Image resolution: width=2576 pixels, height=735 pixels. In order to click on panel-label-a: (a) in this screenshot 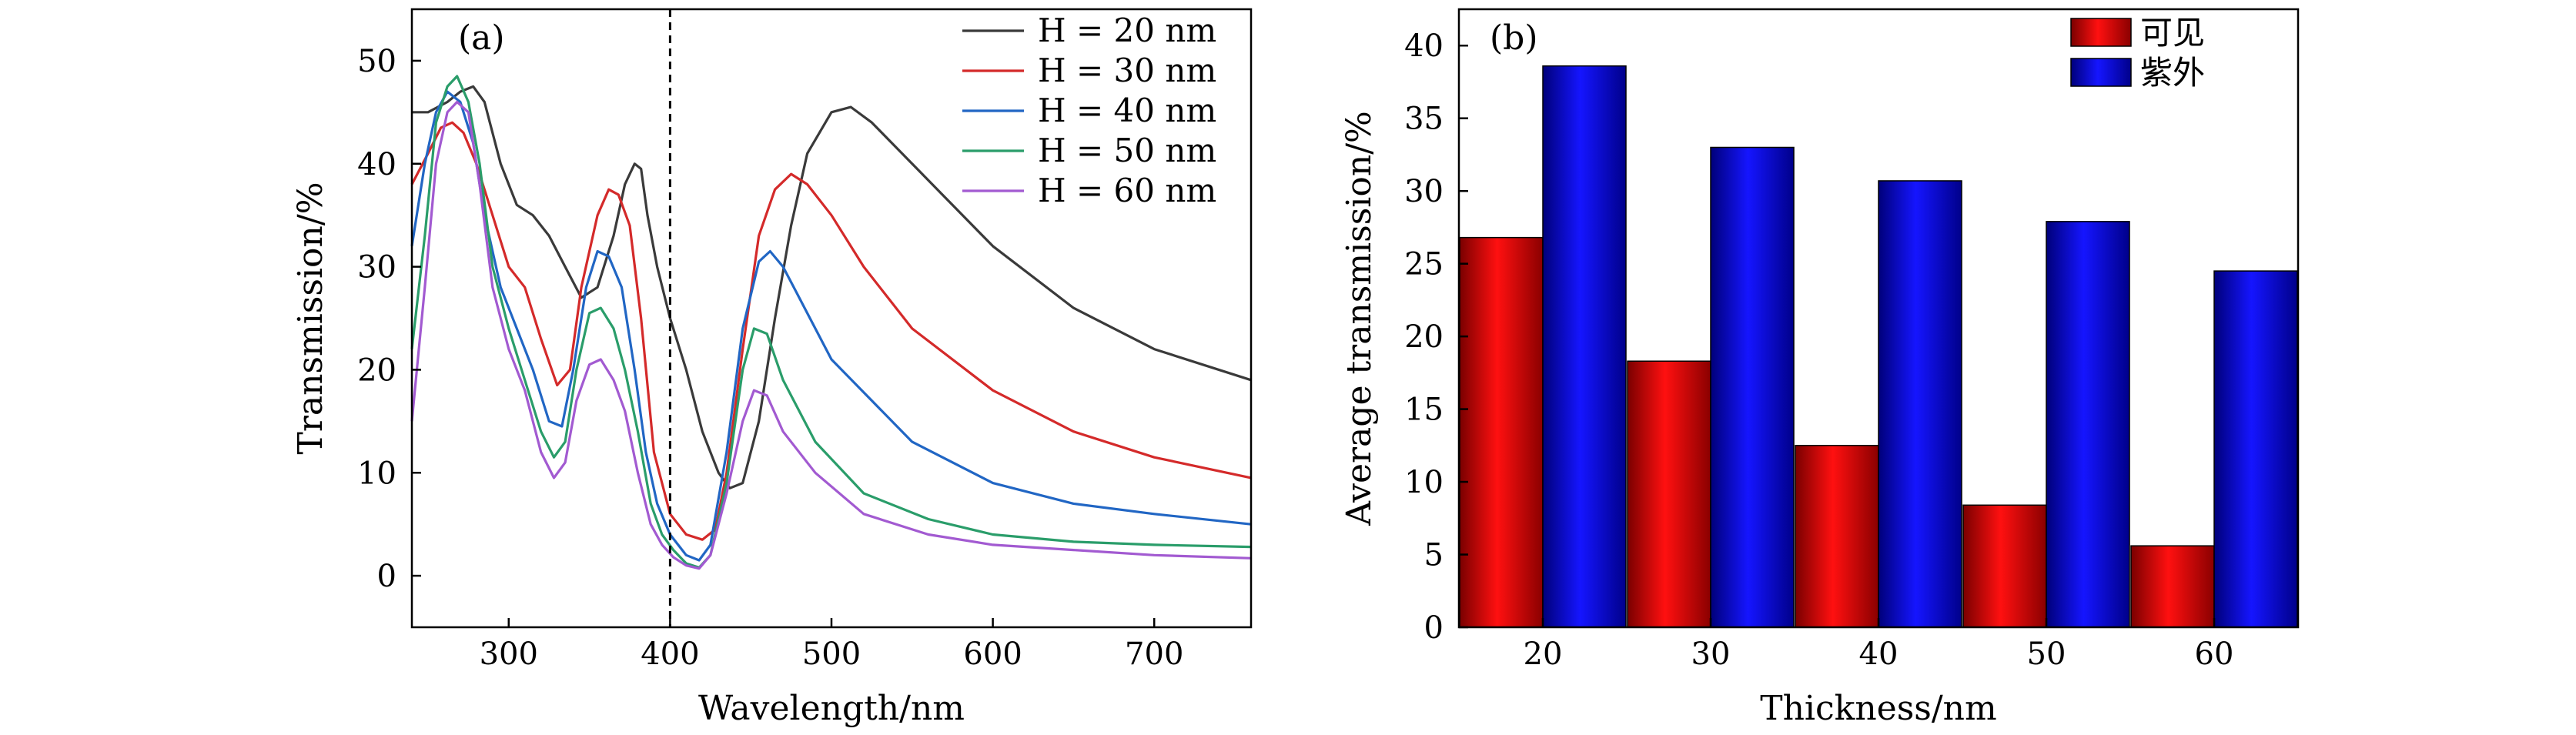, I will do `click(481, 38)`.